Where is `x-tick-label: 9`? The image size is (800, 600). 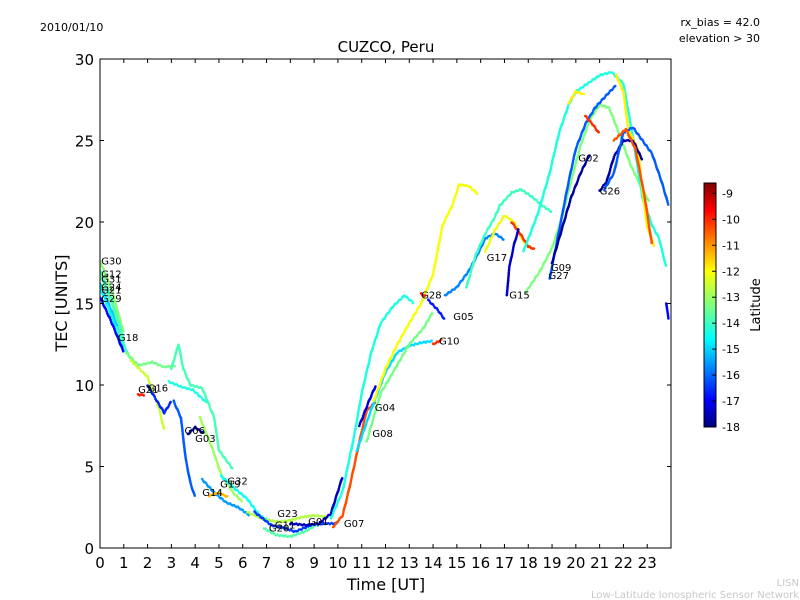 x-tick-label: 9 is located at coordinates (314, 563).